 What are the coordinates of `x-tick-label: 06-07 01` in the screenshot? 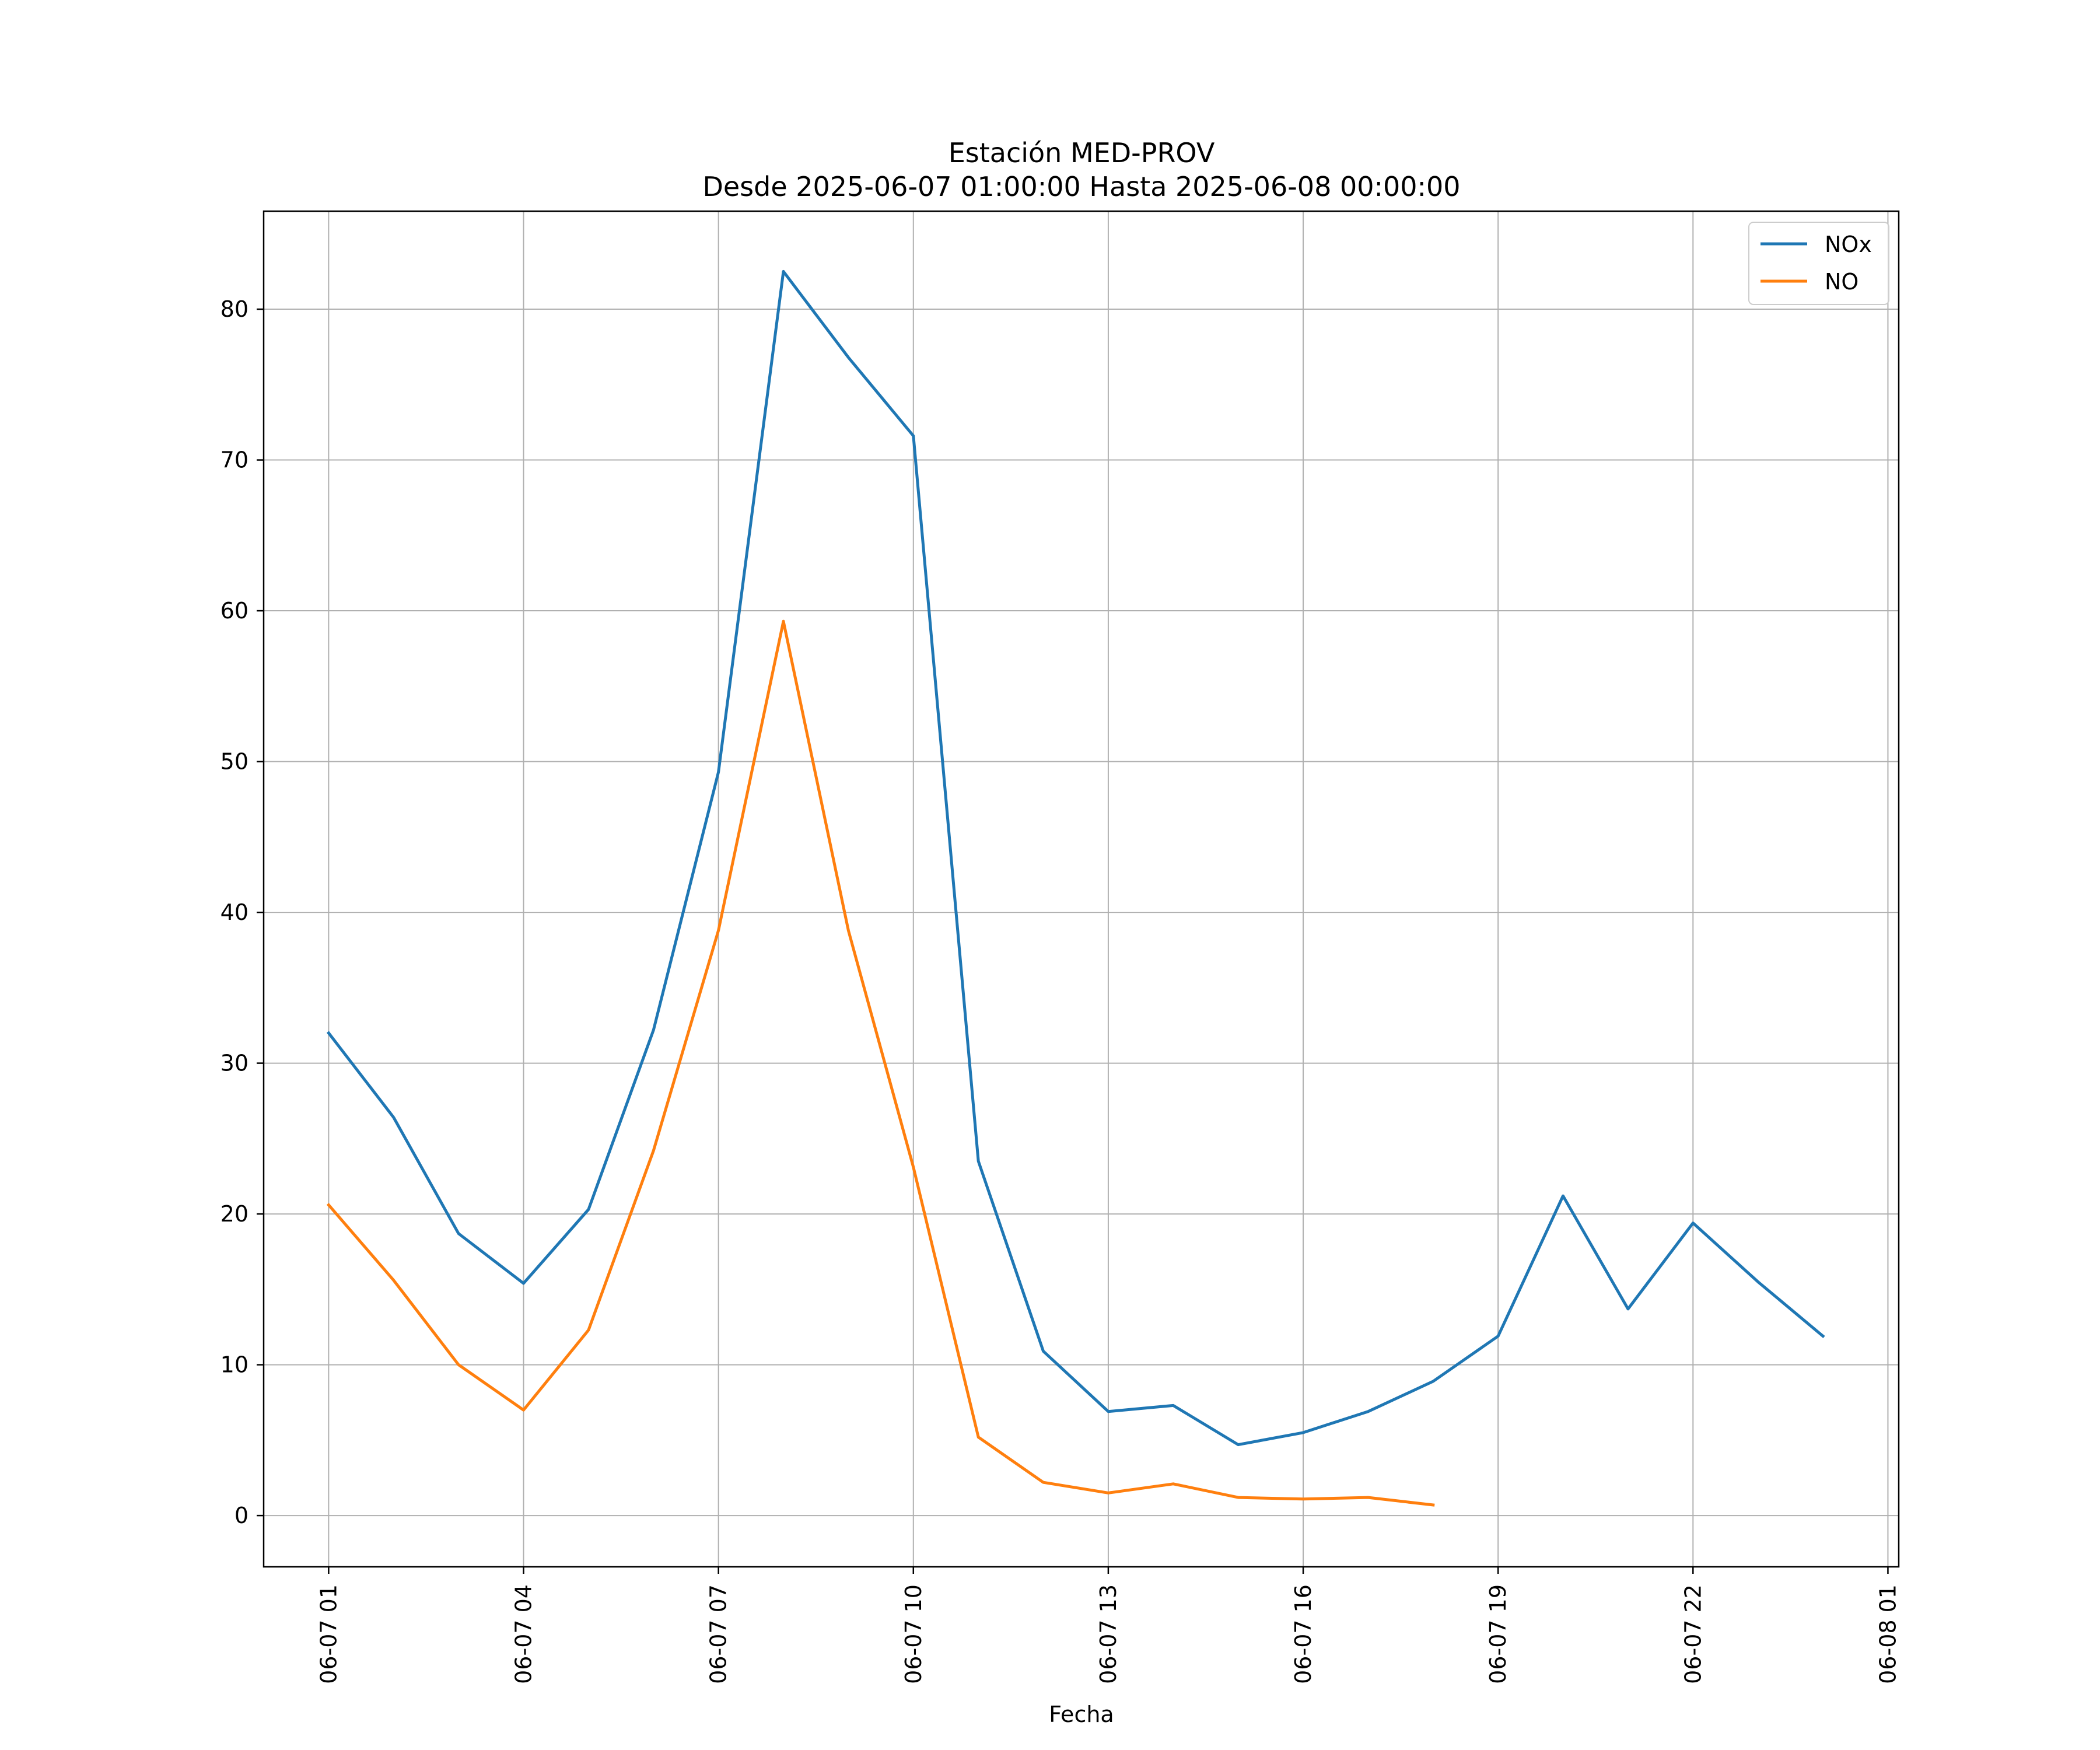 It's located at (328, 1634).